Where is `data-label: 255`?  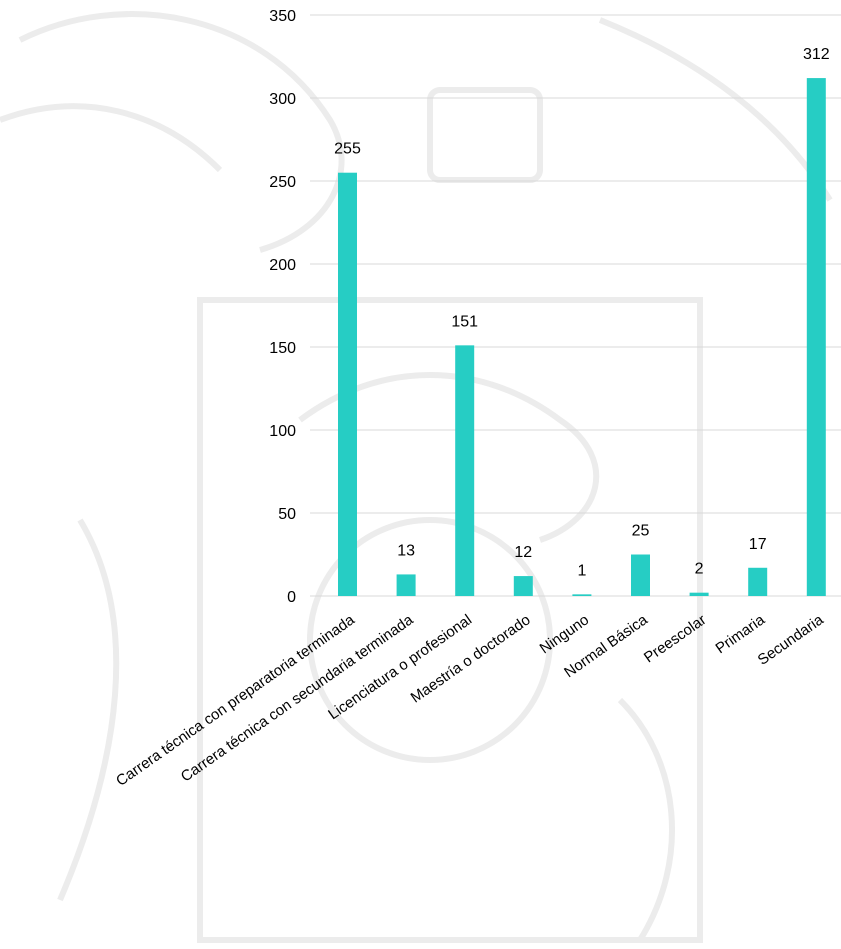
data-label: 255 is located at coordinates (347, 149).